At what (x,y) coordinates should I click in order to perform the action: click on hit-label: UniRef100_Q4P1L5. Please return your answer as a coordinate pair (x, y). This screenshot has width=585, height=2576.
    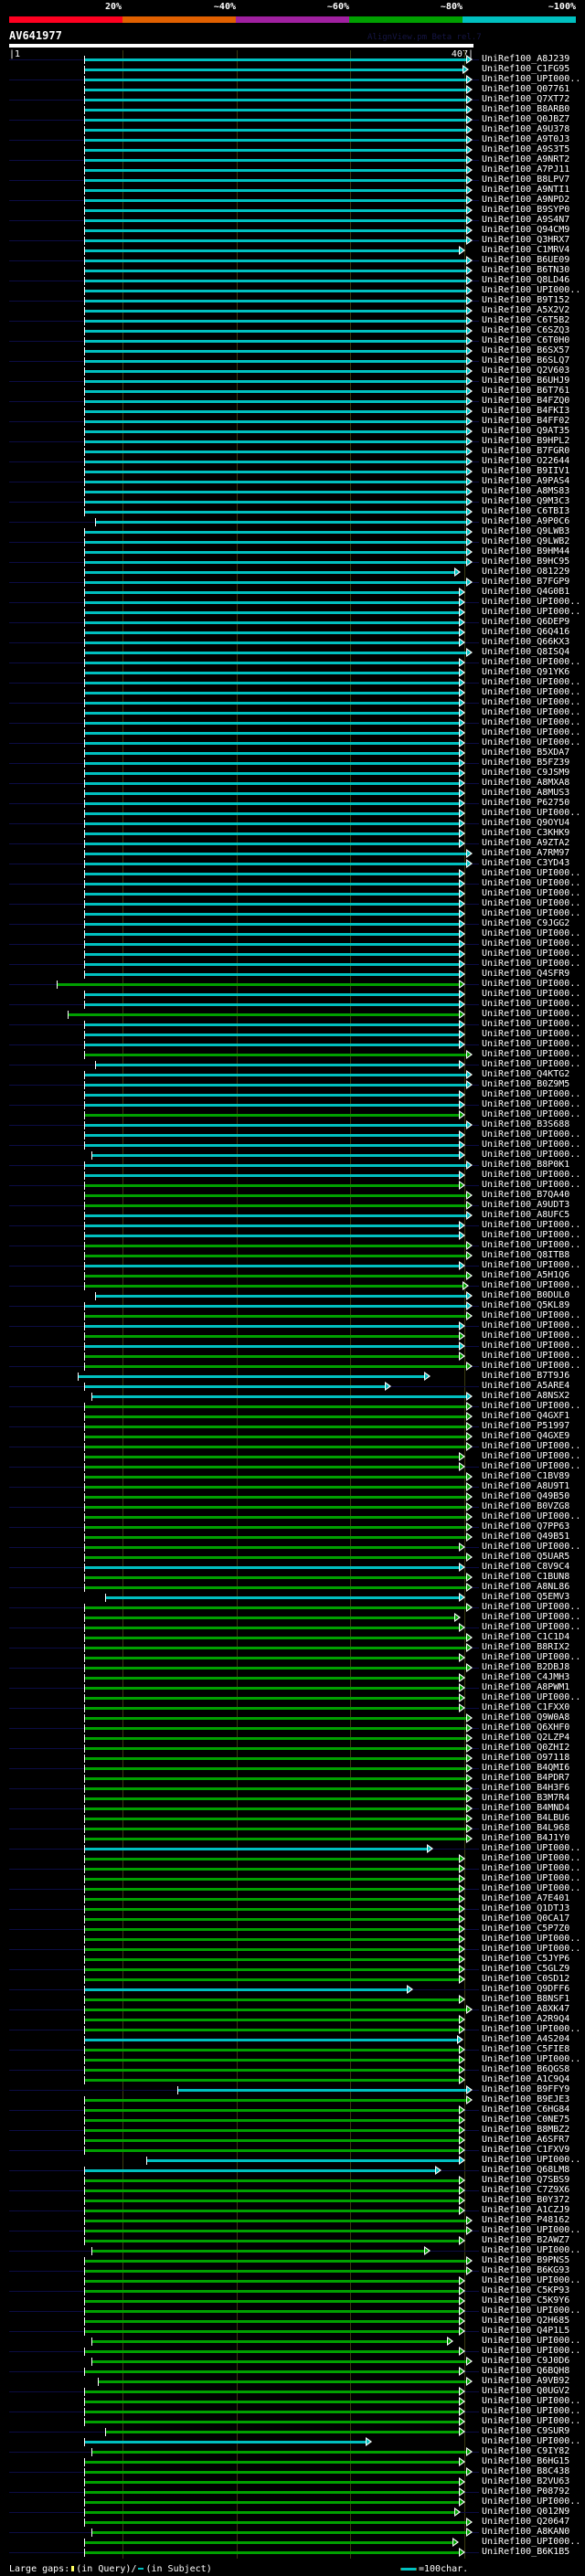
    Looking at the image, I should click on (526, 2331).